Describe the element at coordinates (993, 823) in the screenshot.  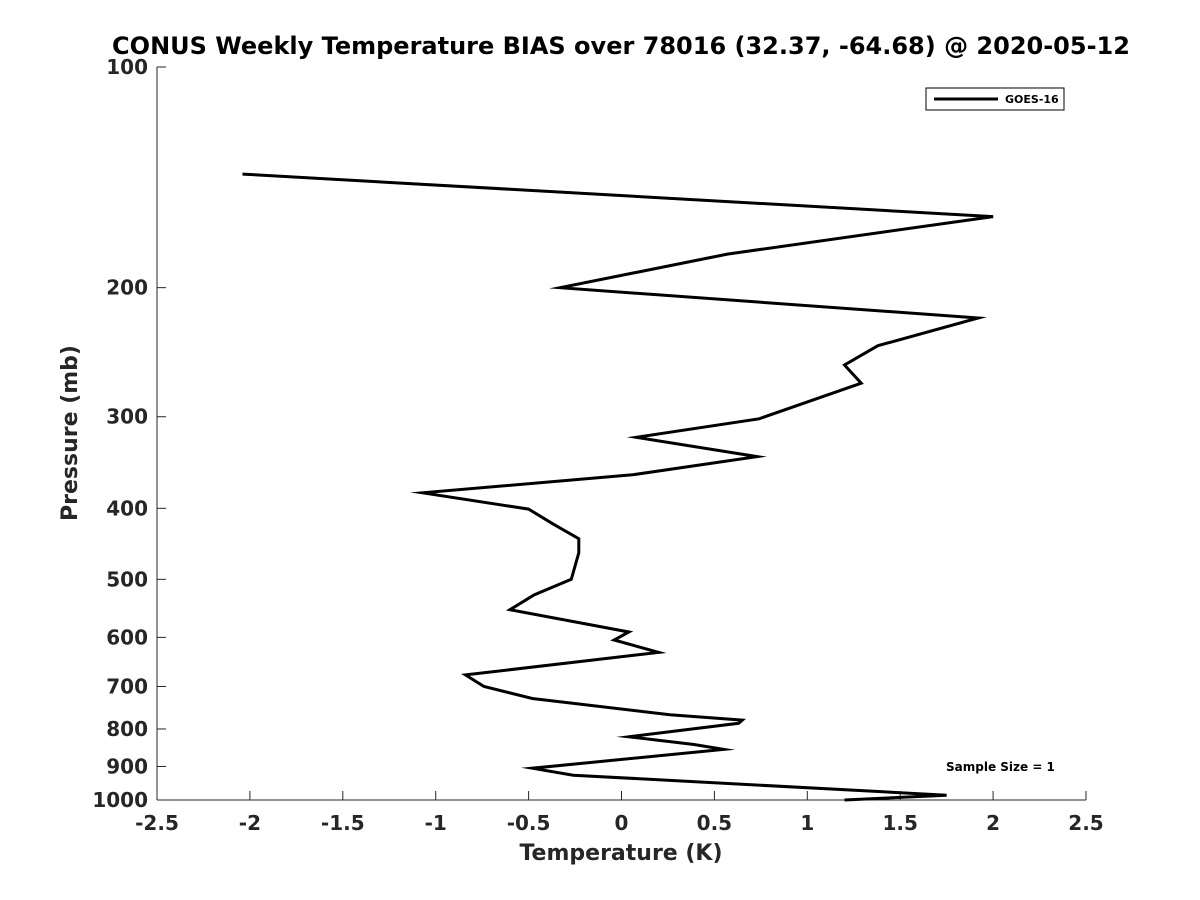
I see `x-tick-label: 2` at that location.